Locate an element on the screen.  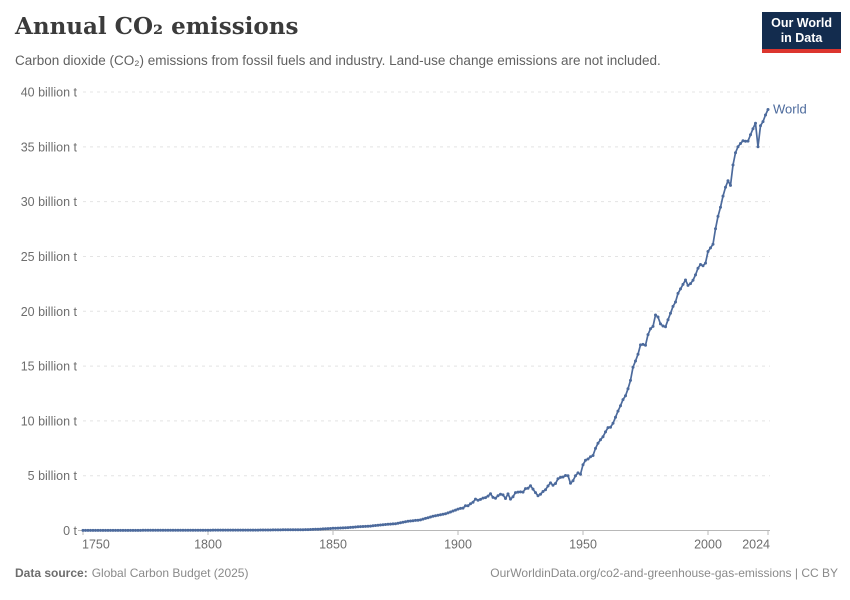
chart-header: Annual CO₂ emissions Our World in Data is located at coordinates (428, 32).